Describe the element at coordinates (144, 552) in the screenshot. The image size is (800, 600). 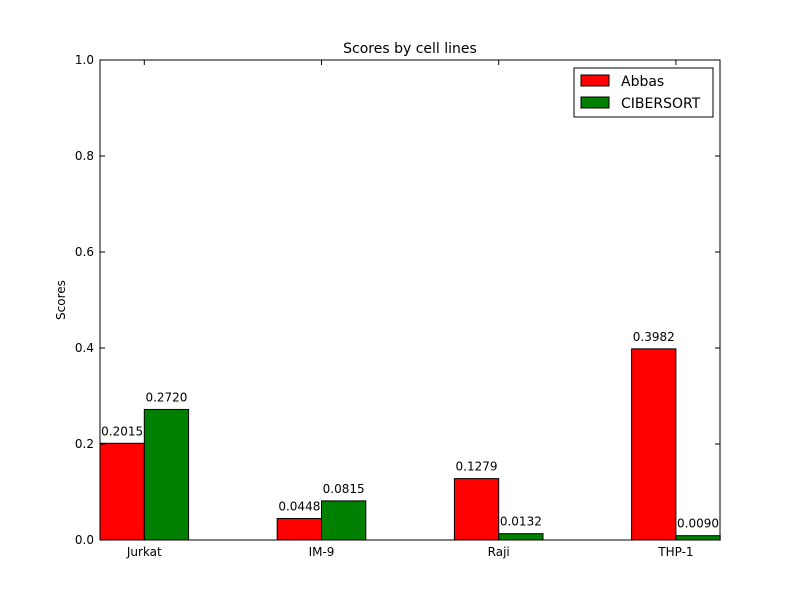
I see `x-tick-label: Jurkat` at that location.